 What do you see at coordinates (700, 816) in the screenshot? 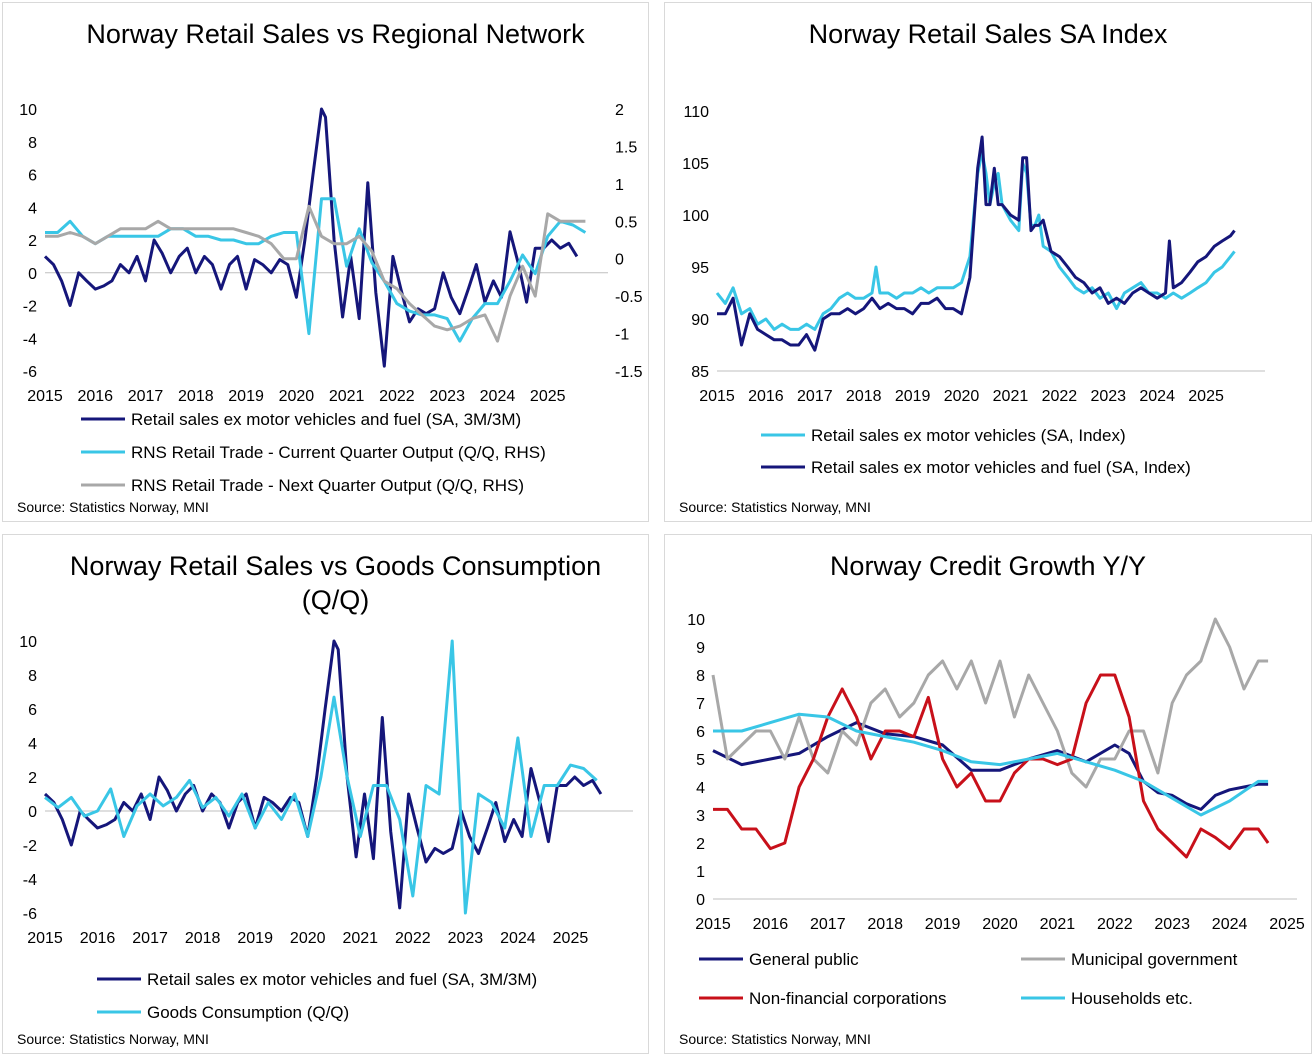
I see `y-tick-label: 3` at bounding box center [700, 816].